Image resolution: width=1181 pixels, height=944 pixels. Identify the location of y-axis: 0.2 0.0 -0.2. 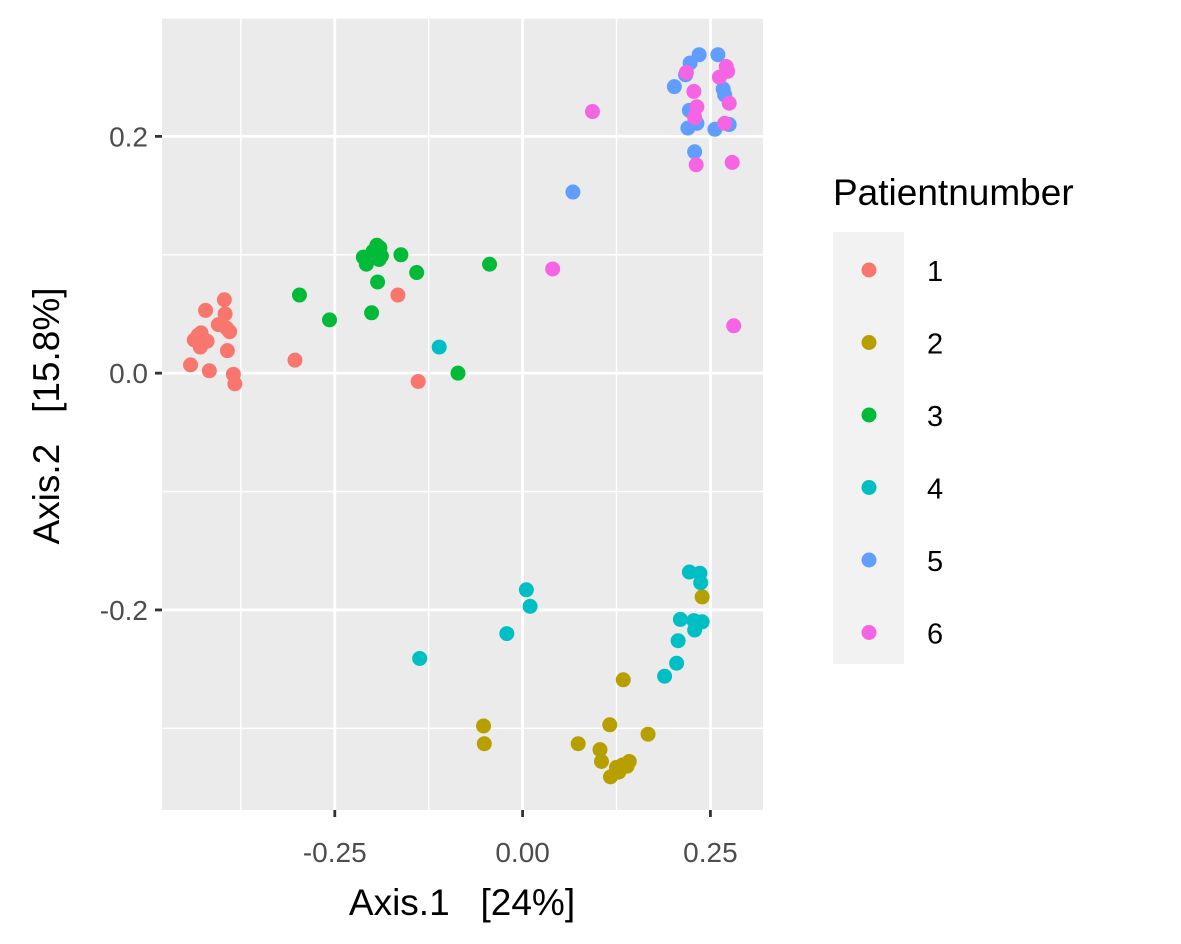
(131, 373).